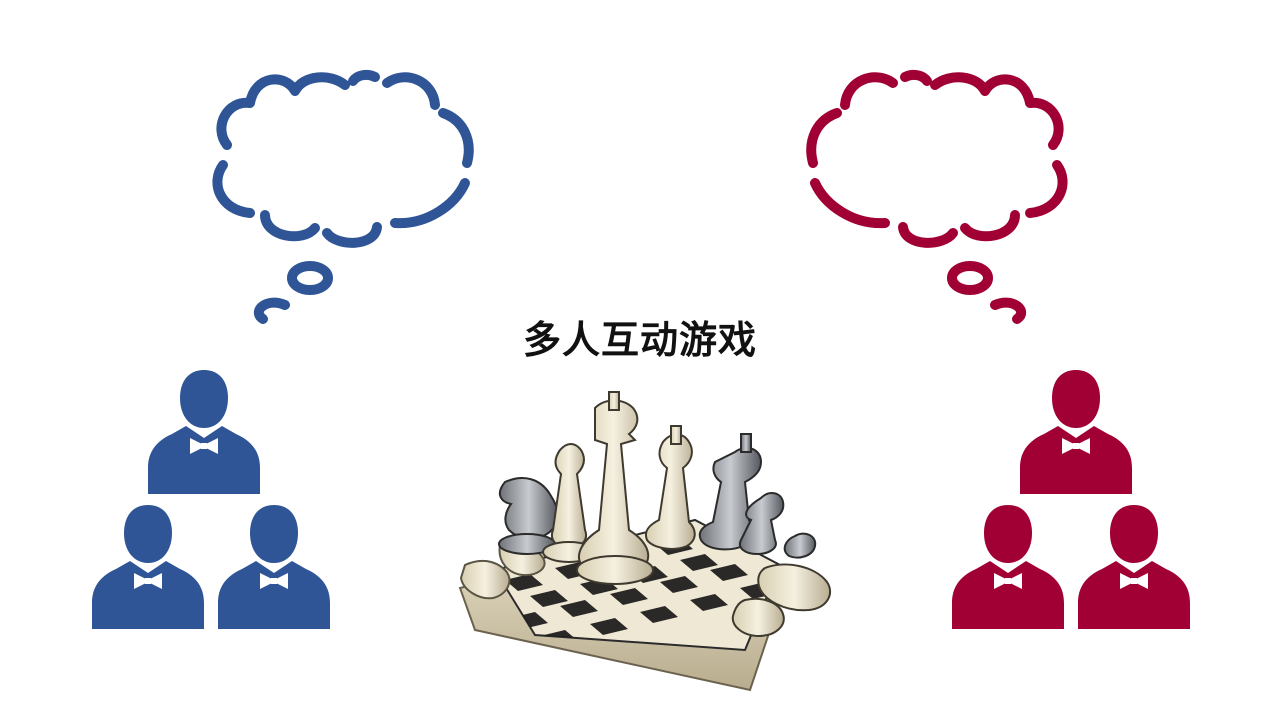  Describe the element at coordinates (343, 196) in the screenshot. I see `thought-bubble-left-icon` at that location.